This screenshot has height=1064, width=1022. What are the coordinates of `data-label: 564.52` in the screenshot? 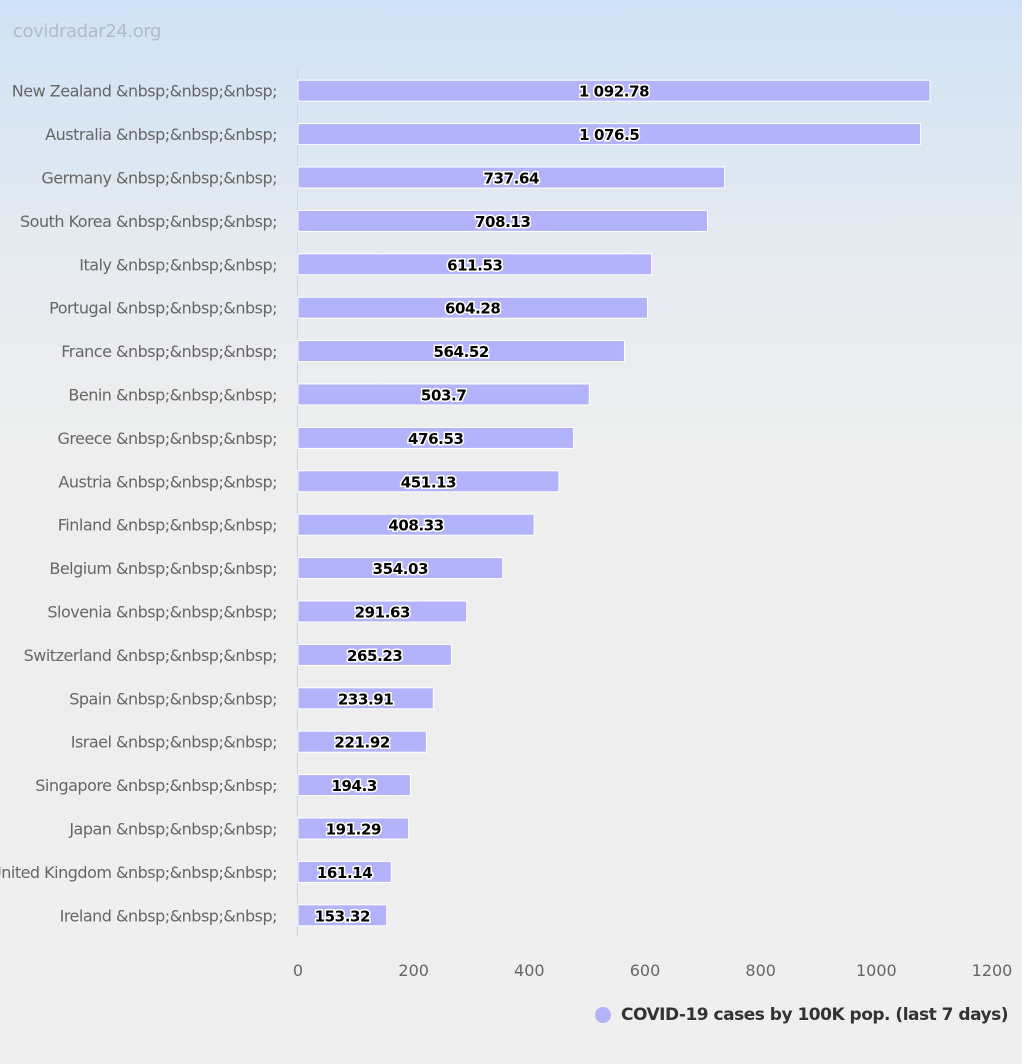 It's located at (460, 352).